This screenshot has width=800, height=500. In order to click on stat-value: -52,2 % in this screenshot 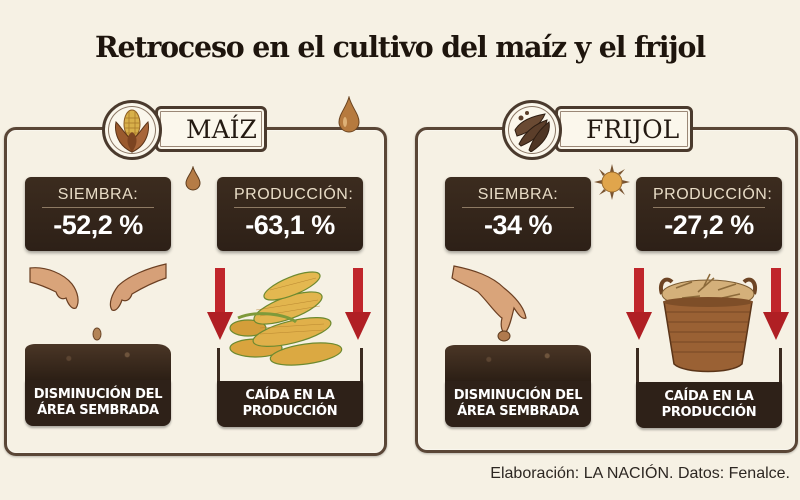, I will do `click(98, 225)`.